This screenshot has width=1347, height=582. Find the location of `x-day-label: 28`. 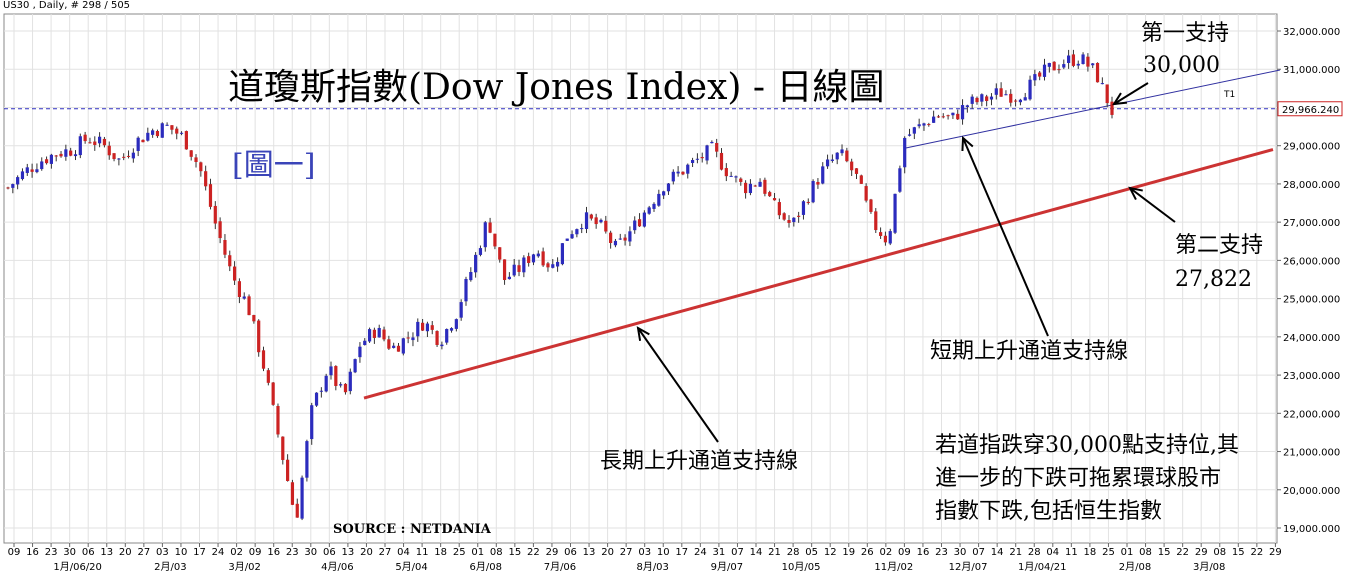

x-day-label: 28 is located at coordinates (1034, 552).